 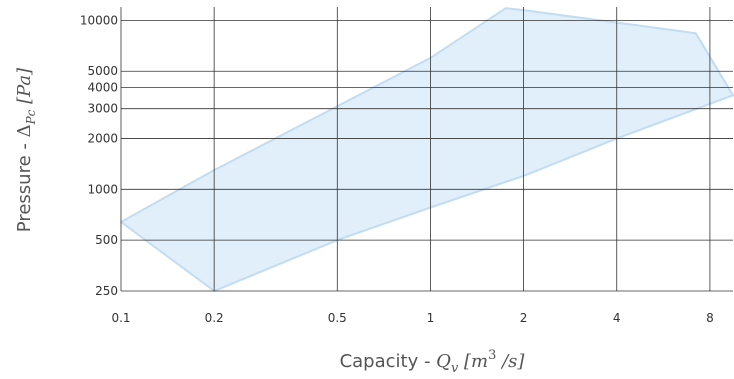 I want to click on y-tick-label: 10000, so click(x=99, y=20).